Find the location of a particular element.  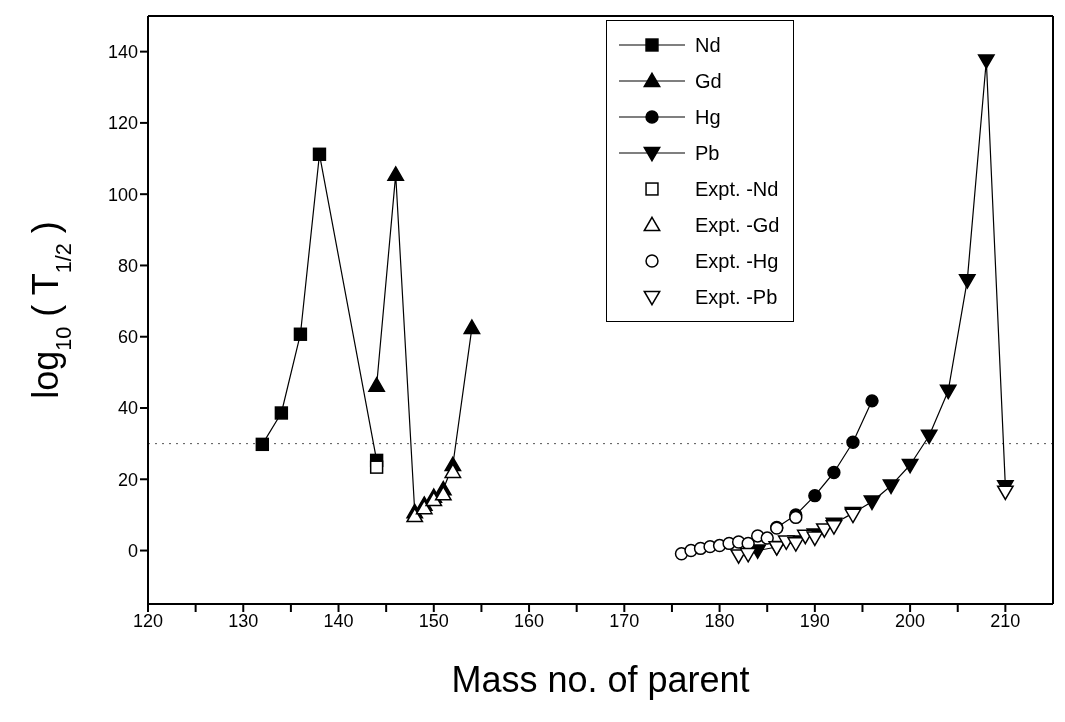

x-tick-label: 200 is located at coordinates (910, 620).